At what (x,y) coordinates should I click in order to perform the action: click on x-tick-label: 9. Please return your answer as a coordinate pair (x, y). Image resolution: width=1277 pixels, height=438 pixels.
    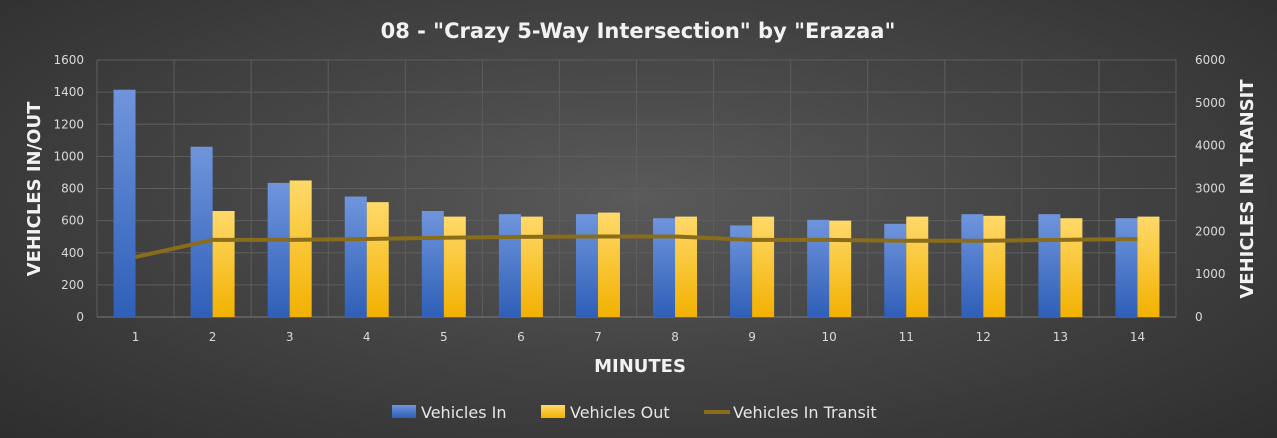
    Looking at the image, I should click on (752, 337).